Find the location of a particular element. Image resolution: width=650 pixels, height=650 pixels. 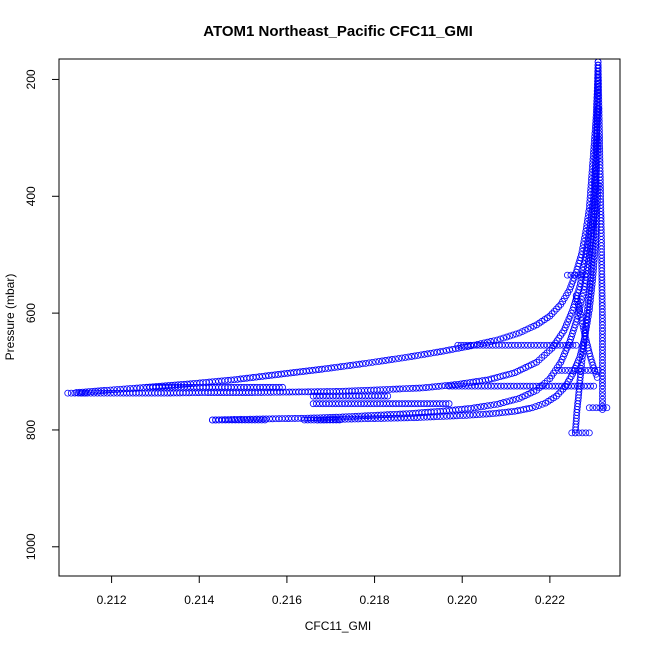

y-tick-label: 600 is located at coordinates (31, 313).